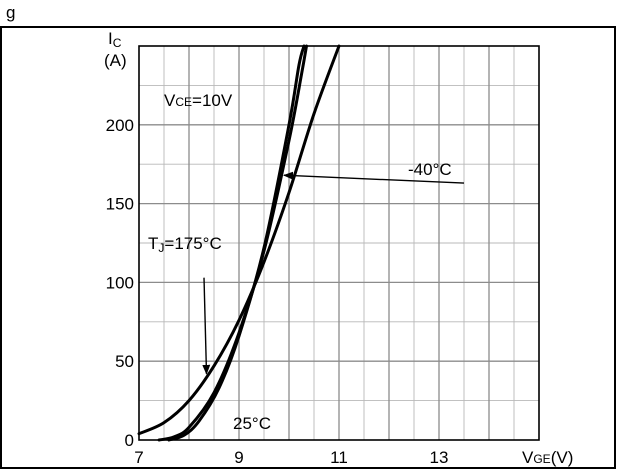 This screenshot has height=470, width=617. I want to click on y-tick-label: 100, so click(120, 282).